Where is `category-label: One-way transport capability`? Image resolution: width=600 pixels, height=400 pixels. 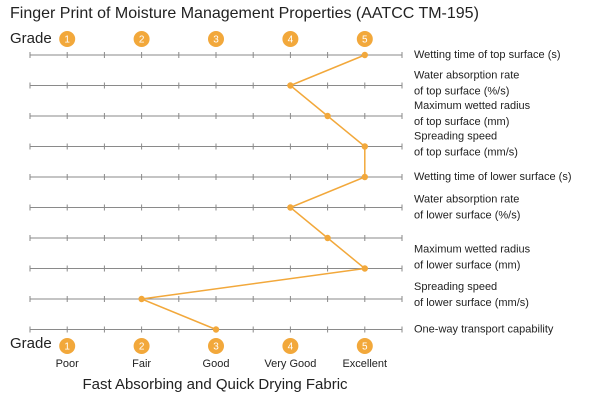
category-label: One-way transport capability is located at coordinates (484, 329).